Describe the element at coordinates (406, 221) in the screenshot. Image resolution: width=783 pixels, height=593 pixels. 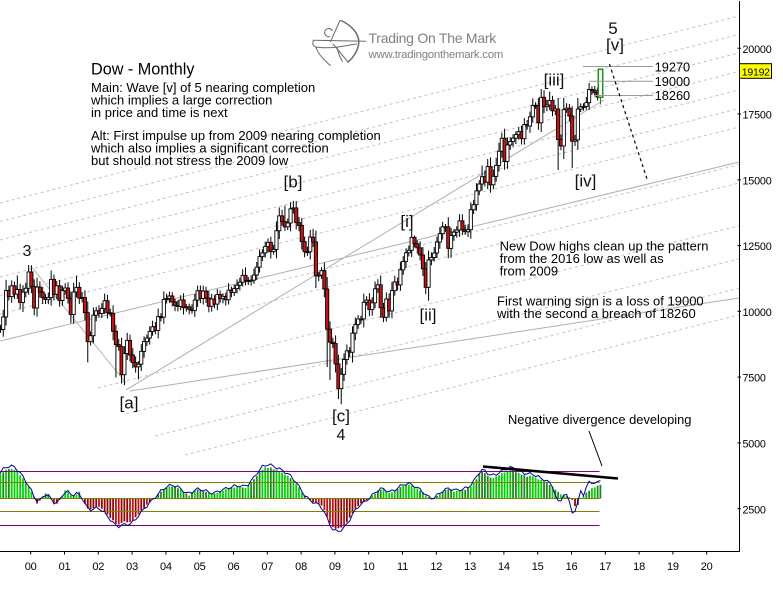
I see `svg-text: [i]` at that location.